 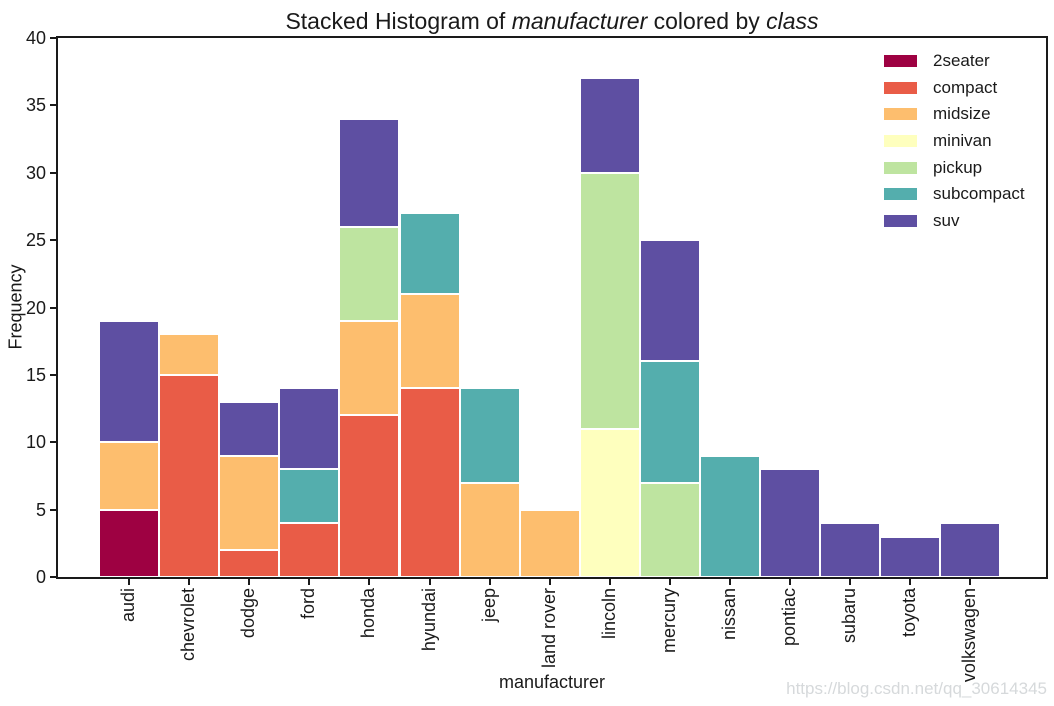 I want to click on legend-swatch-midsize, so click(x=900, y=114).